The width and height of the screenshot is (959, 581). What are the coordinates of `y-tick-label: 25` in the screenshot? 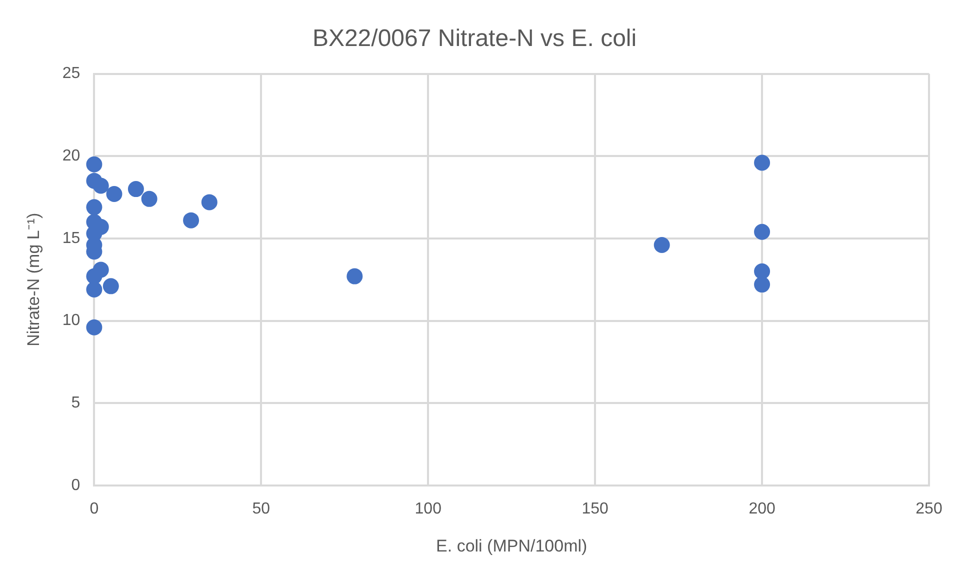 It's located at (71, 73).